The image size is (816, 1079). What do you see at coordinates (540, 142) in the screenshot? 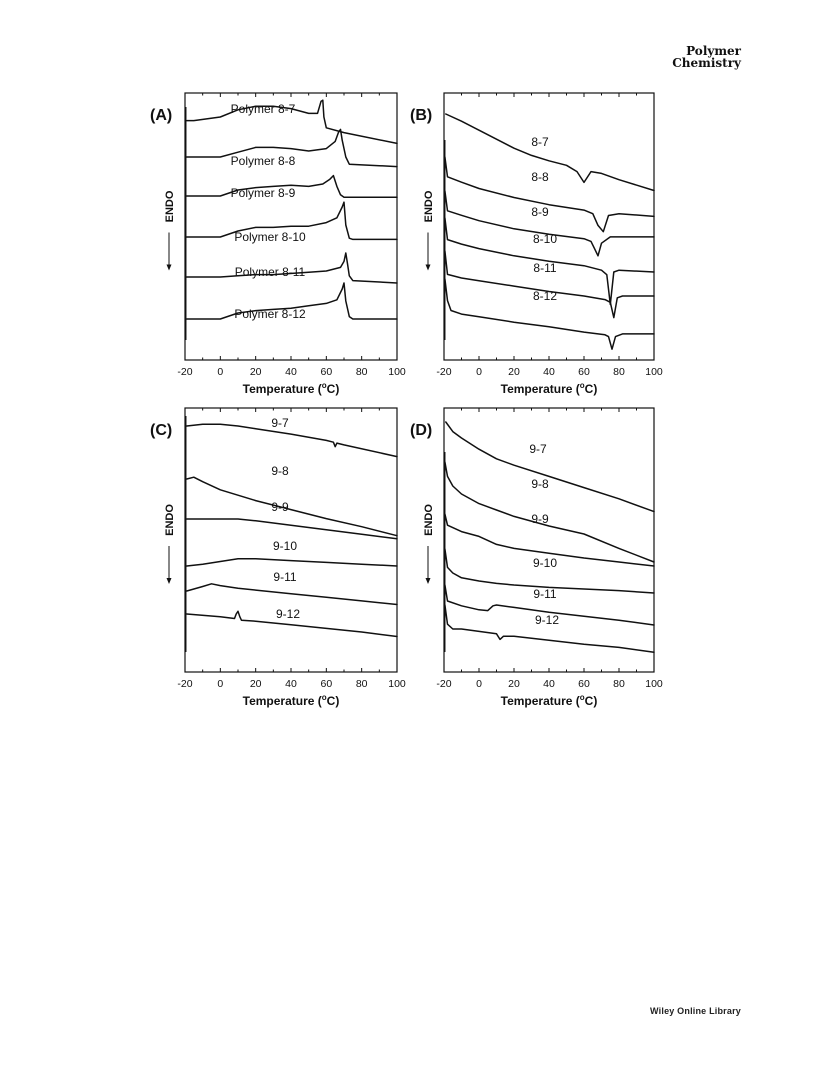
I see `series-label: 8-7` at bounding box center [540, 142].